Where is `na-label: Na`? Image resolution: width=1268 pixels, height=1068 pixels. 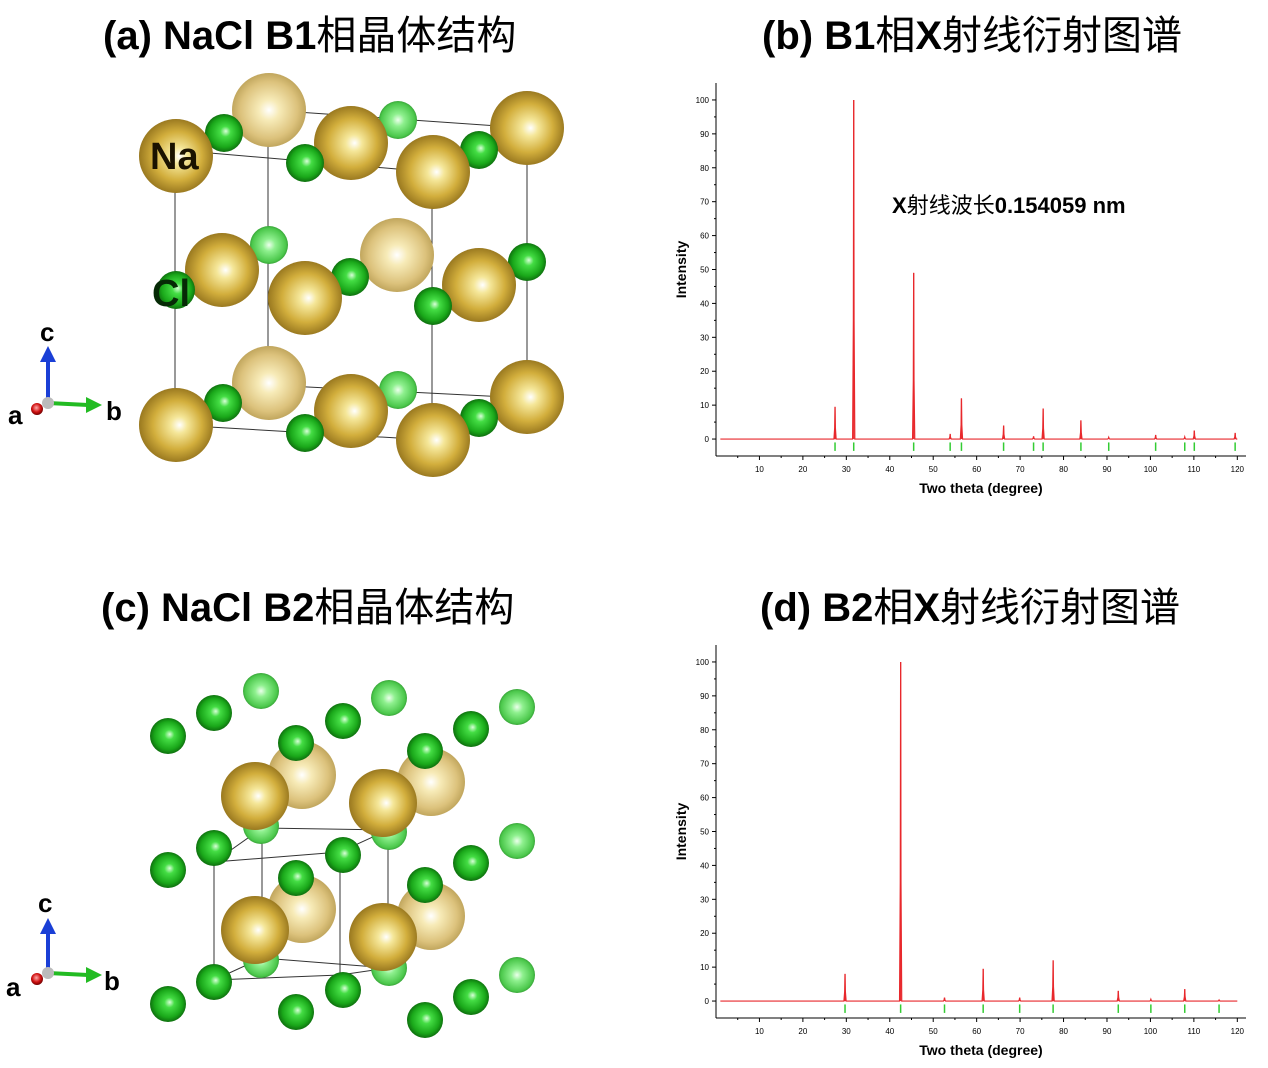
na-label: Na is located at coordinates (174, 157).